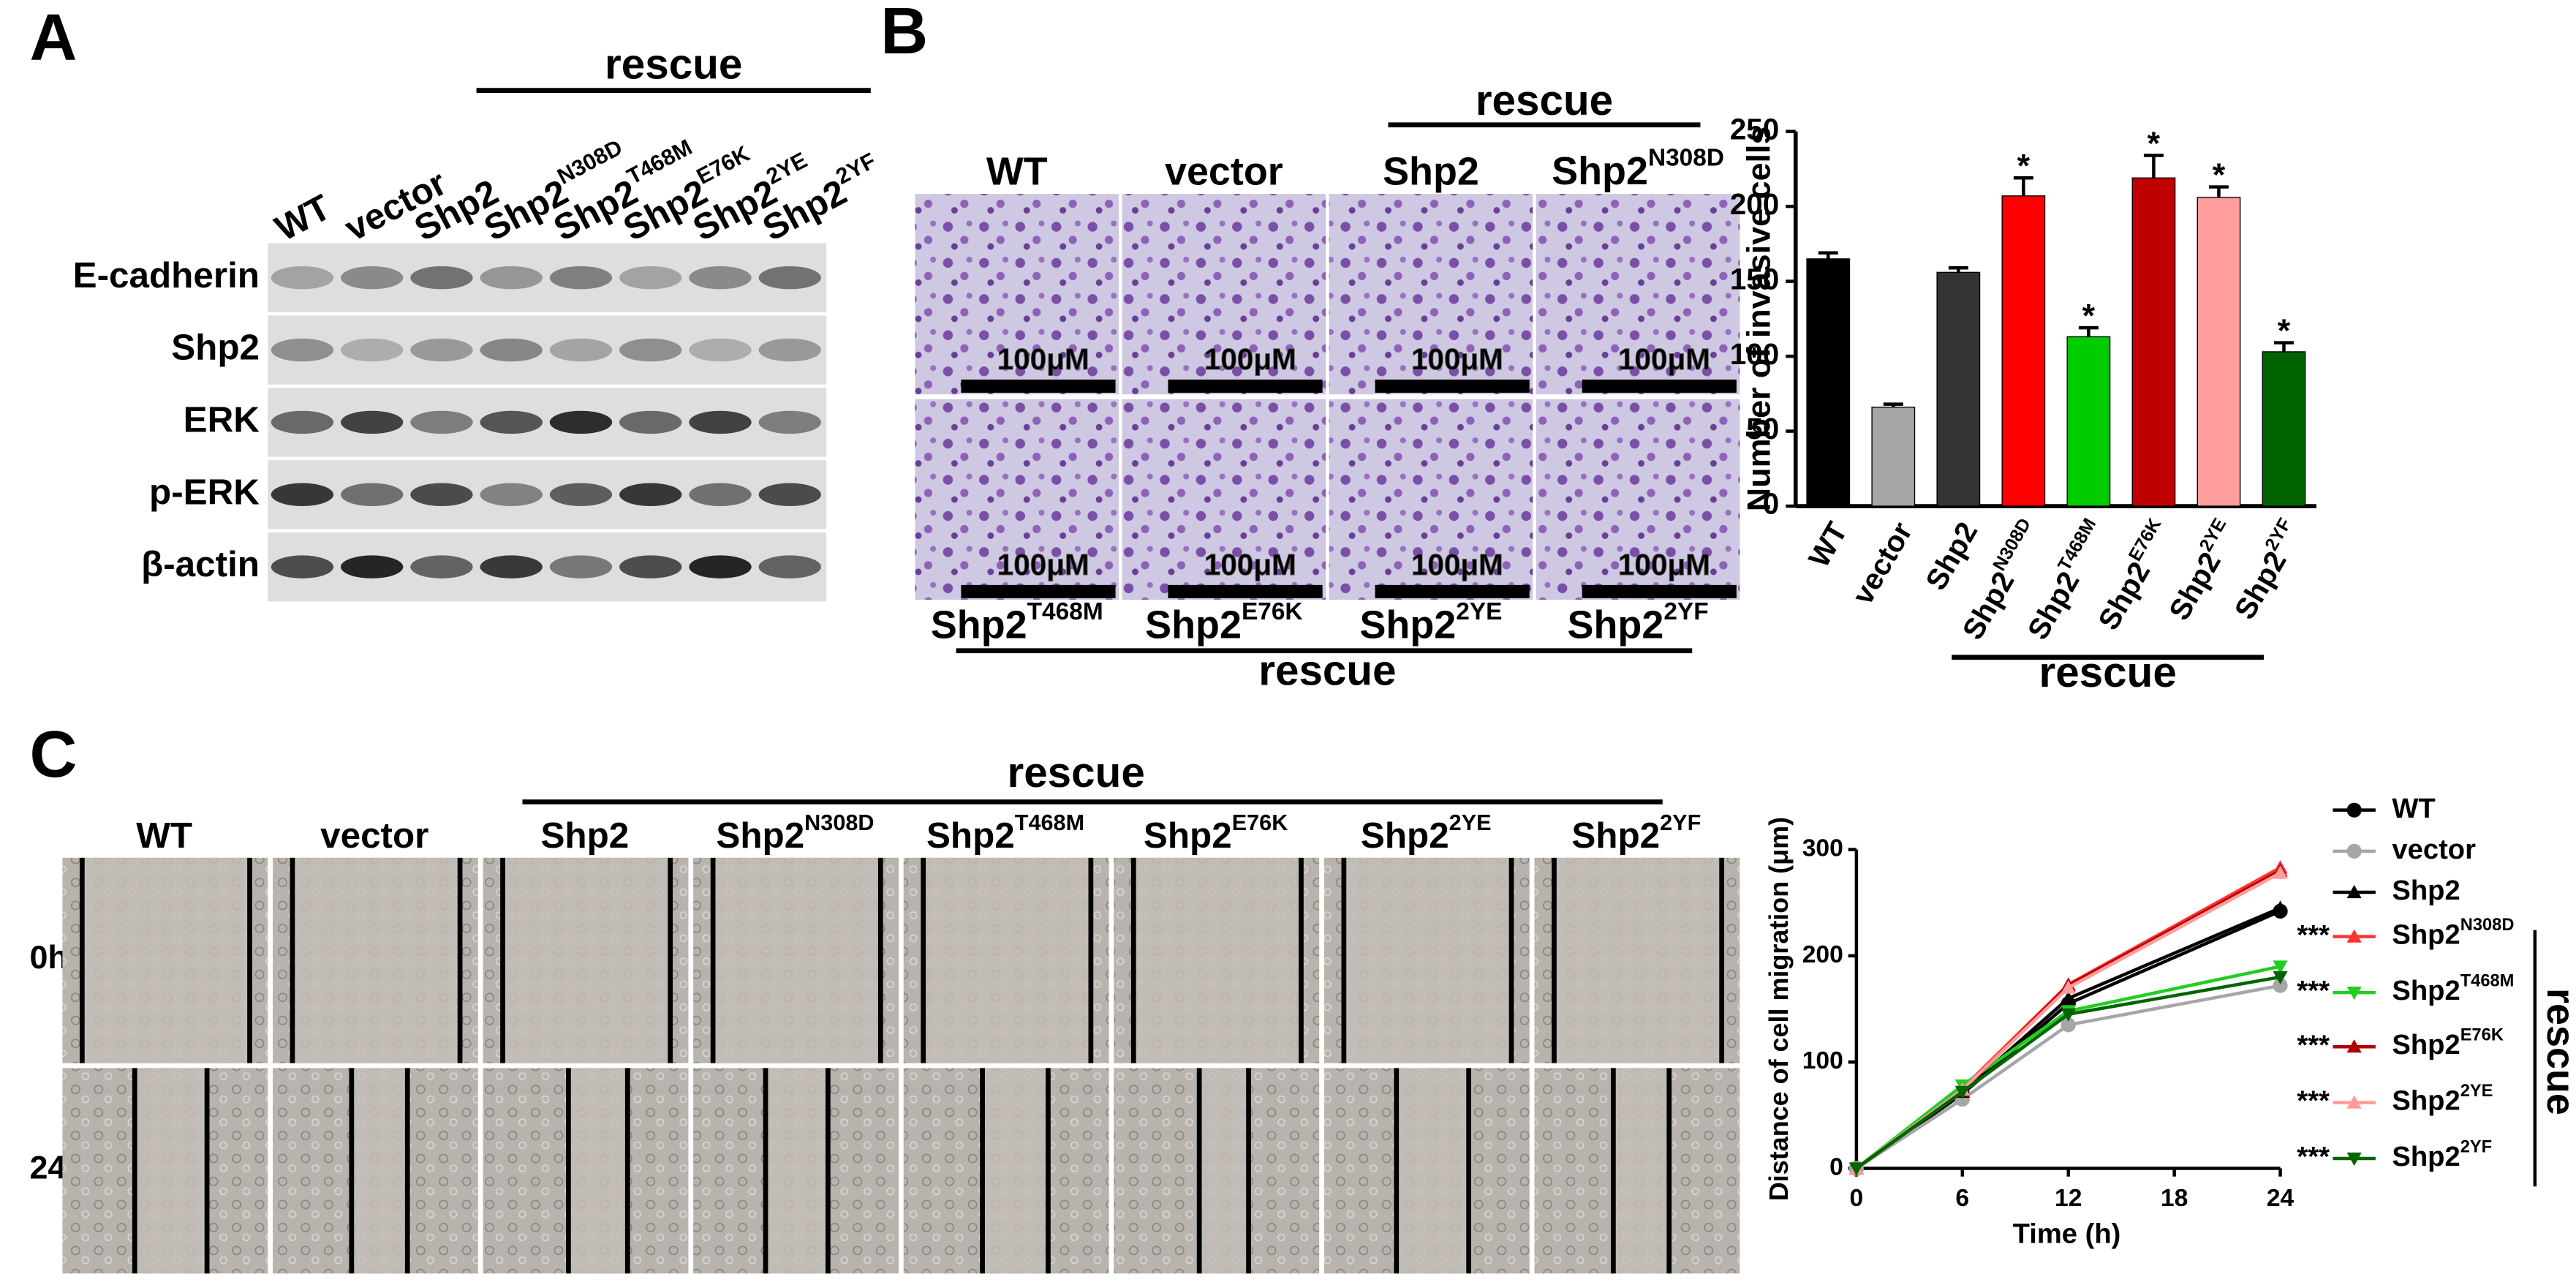  I want to click on legend-label: Shp2T468M, so click(2453, 989).